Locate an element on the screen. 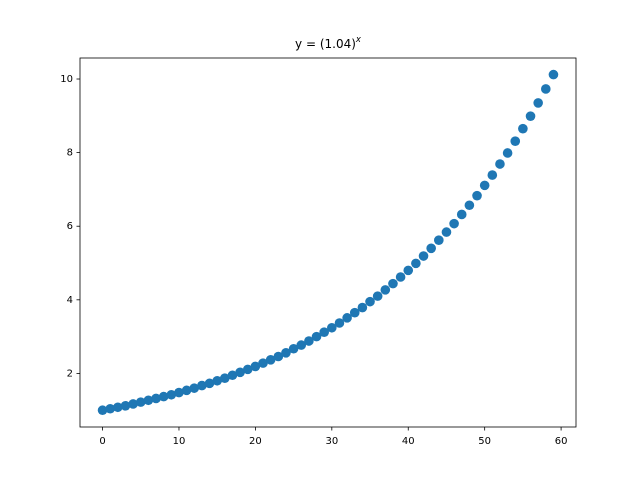 Image resolution: width=640 pixels, height=484 pixels. x-tick-label: 40 is located at coordinates (408, 441).